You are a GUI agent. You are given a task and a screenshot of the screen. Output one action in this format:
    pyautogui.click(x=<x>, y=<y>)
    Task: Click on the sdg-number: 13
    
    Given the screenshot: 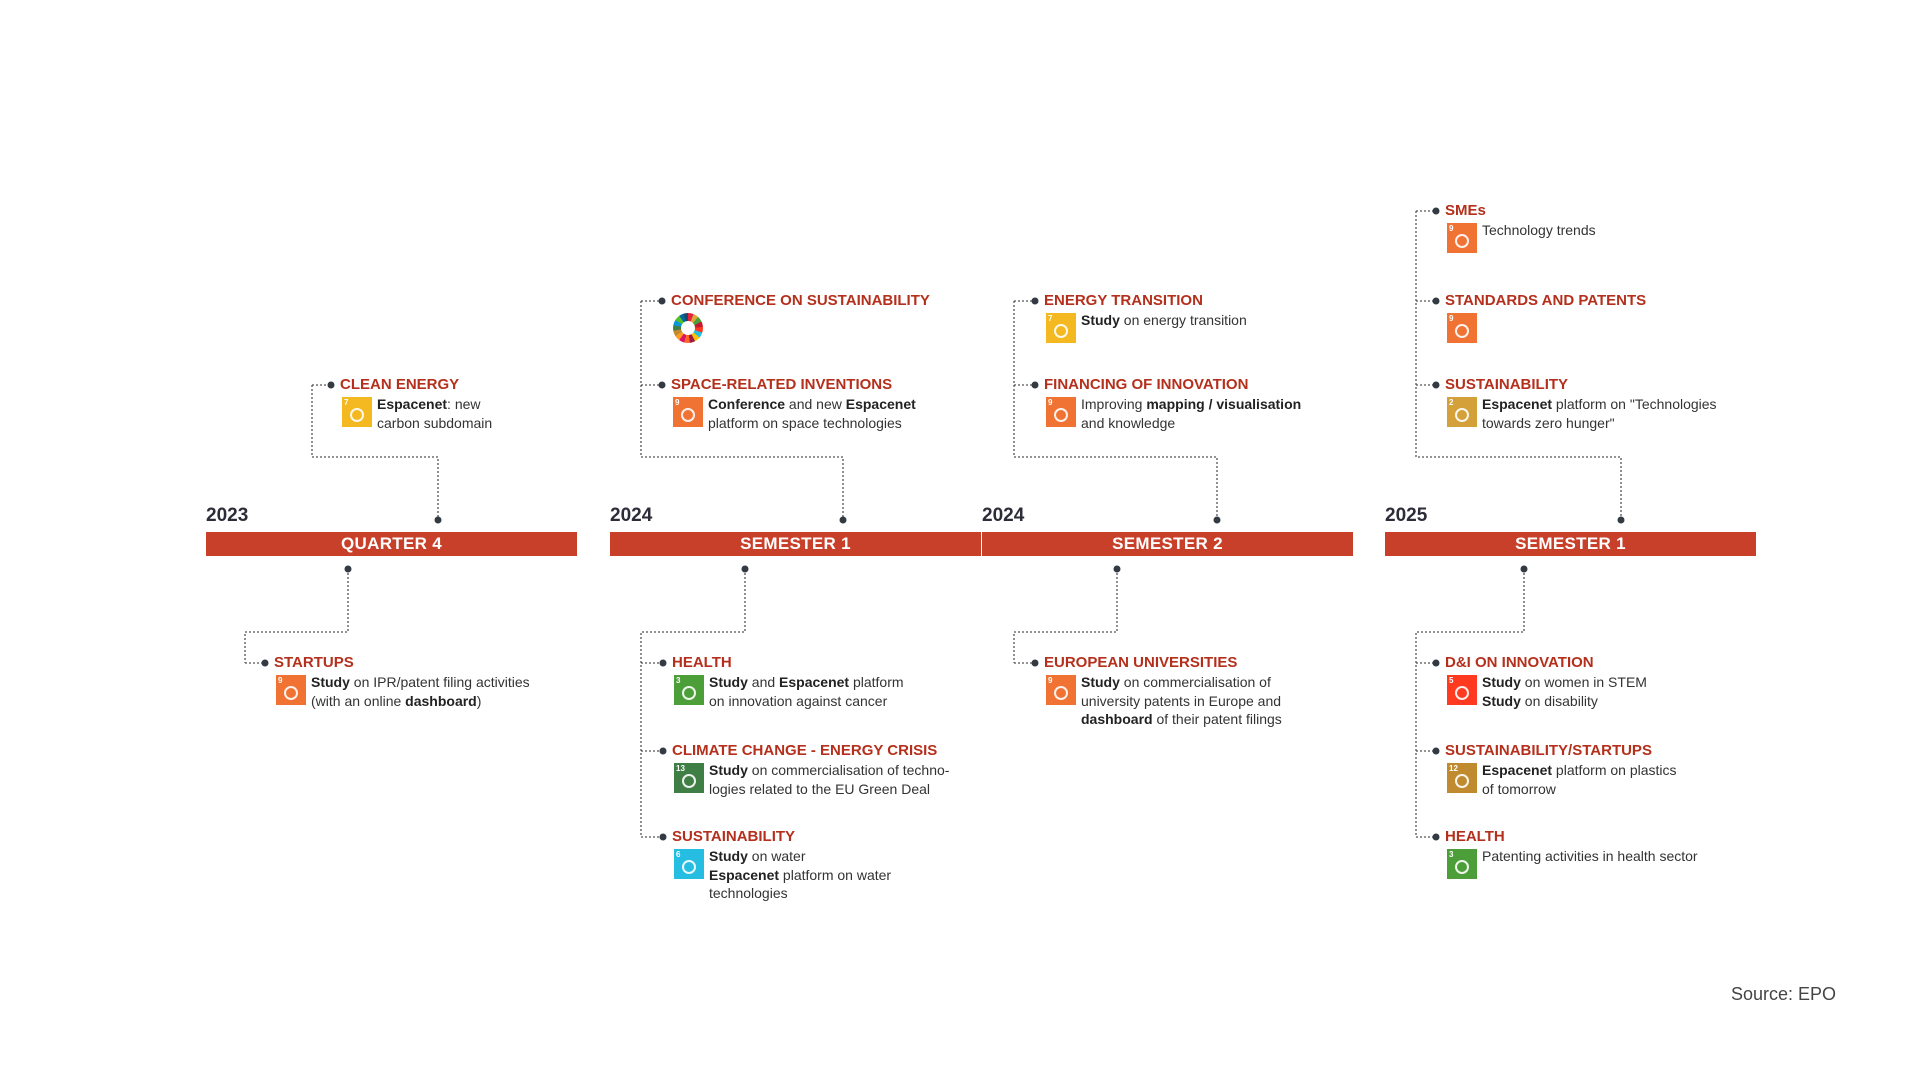 What is the action you would take?
    pyautogui.click(x=680, y=768)
    